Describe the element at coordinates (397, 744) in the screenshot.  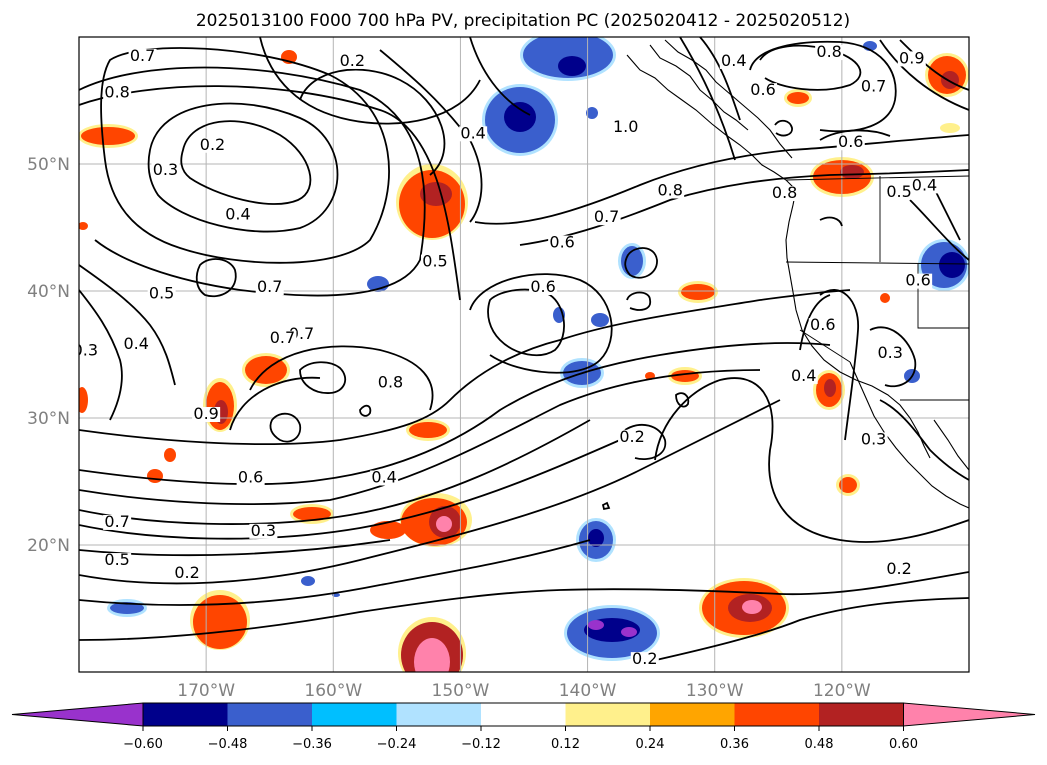
I see `colorbar-tick-label: −0.24` at that location.